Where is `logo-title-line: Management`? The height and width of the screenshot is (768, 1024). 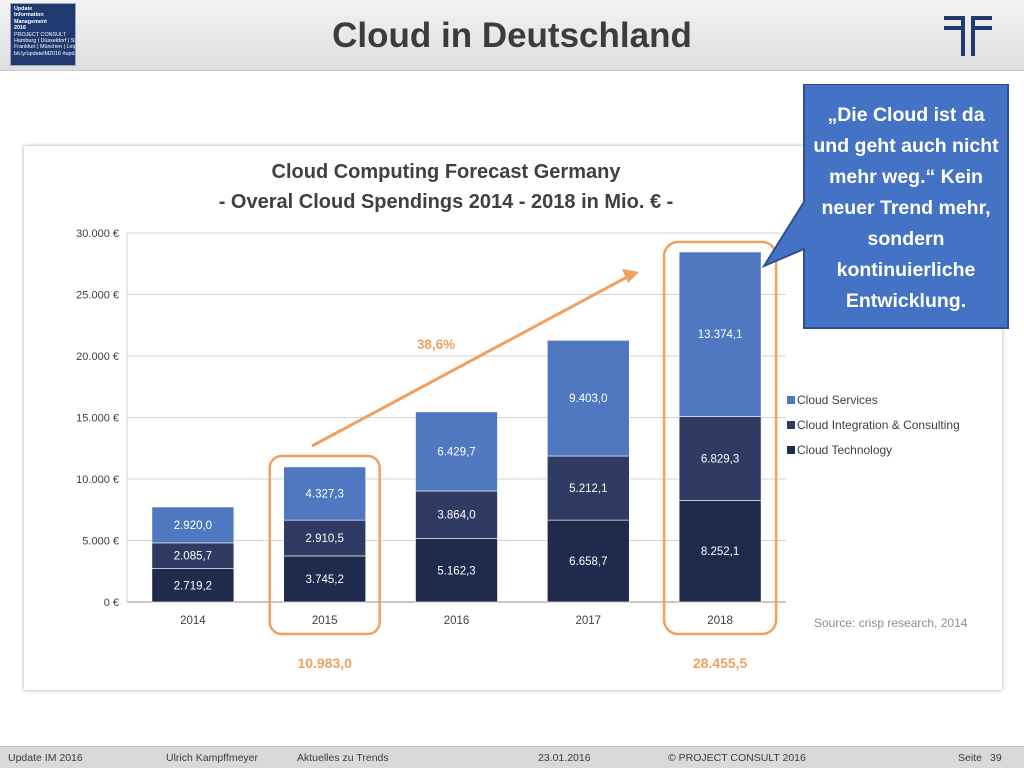
logo-title-line: Management is located at coordinates (30, 21).